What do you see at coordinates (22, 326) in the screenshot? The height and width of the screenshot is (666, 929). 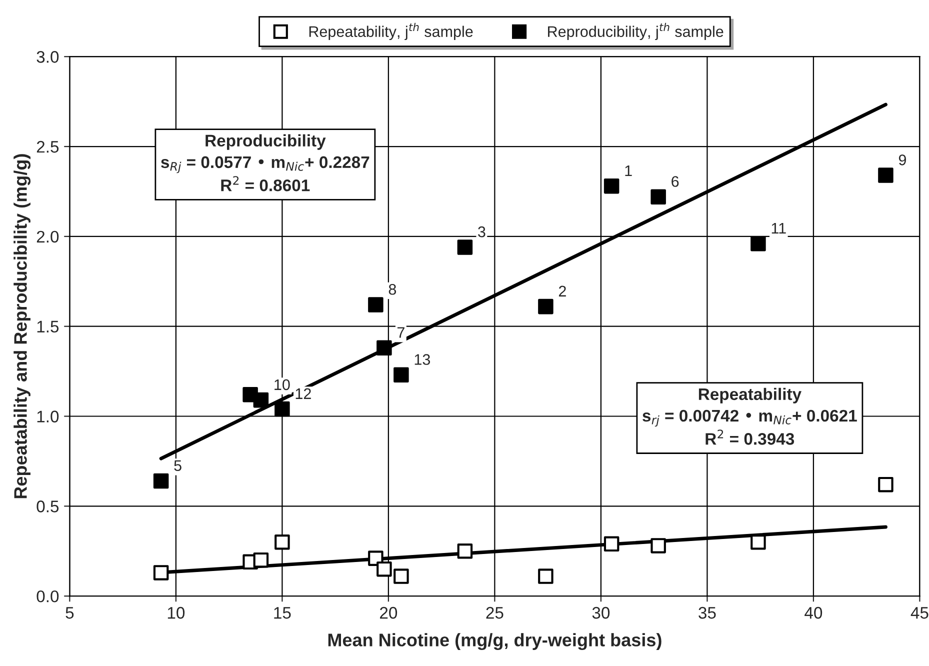 I see `y-axis-title: Repeatability and Reproducibility (mg/g)` at bounding box center [22, 326].